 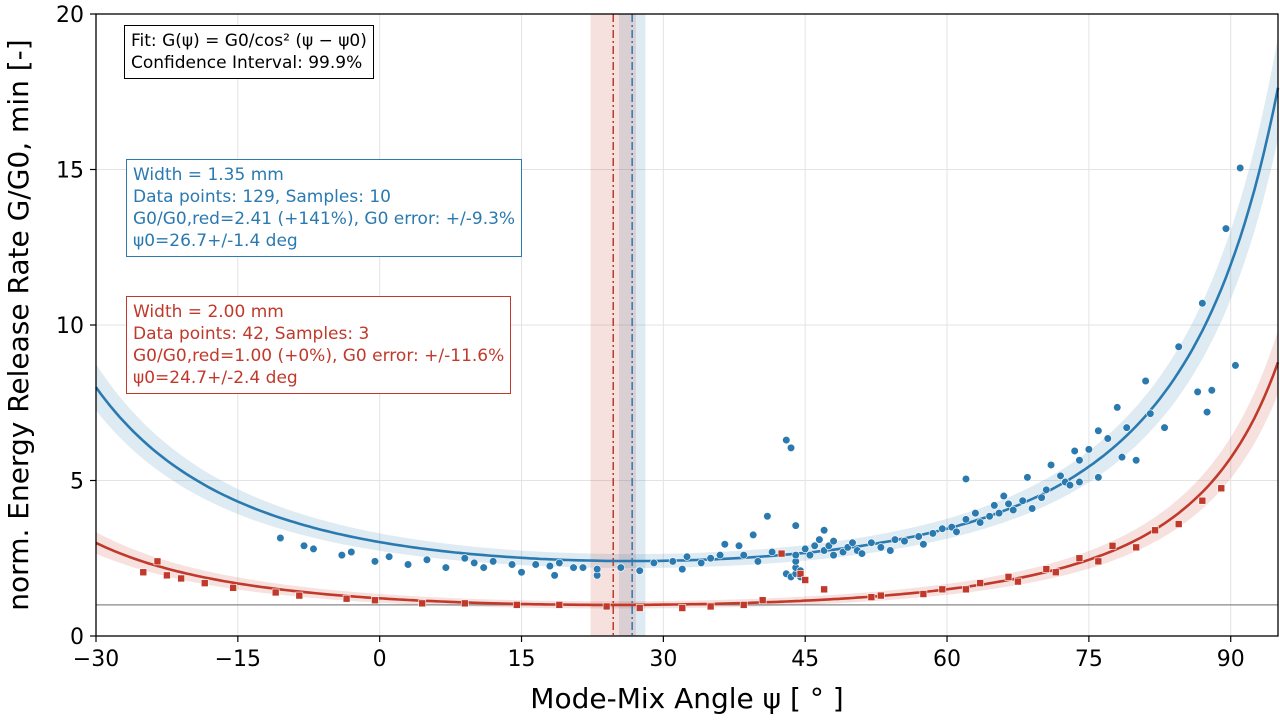 I want to click on x-tick-label: −15, so click(x=238, y=659).